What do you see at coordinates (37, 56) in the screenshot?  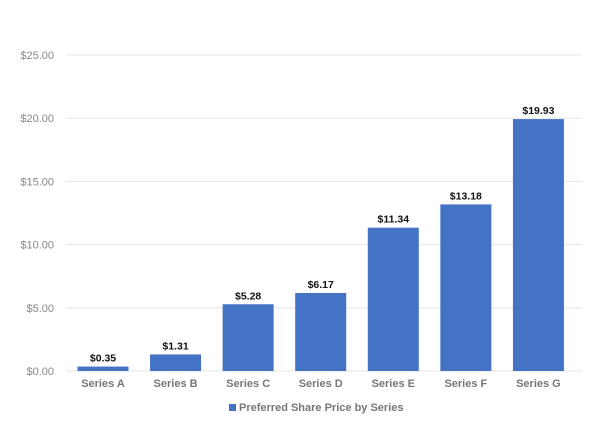 I see `y-tick-label: $25.00` at bounding box center [37, 56].